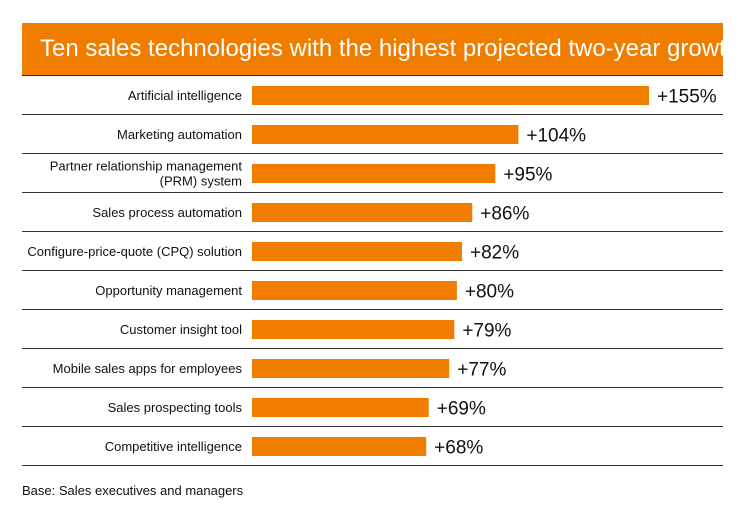 This screenshot has width=750, height=516. I want to click on category-label-line: Sales process automation, so click(167, 212).